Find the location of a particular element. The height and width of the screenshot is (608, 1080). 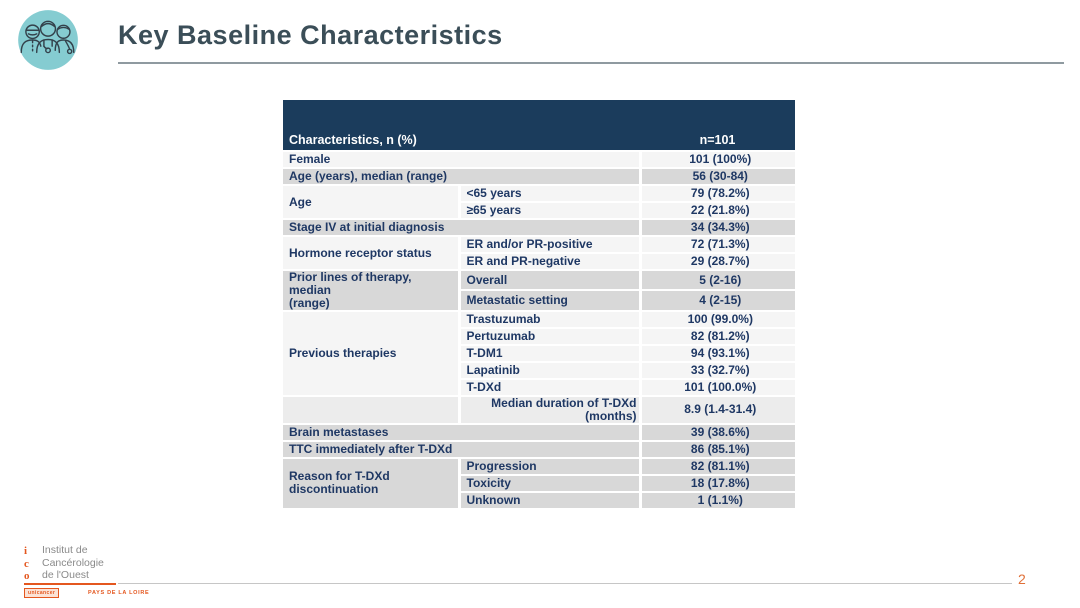

row-value: 100 (99.0%) is located at coordinates (717, 319).